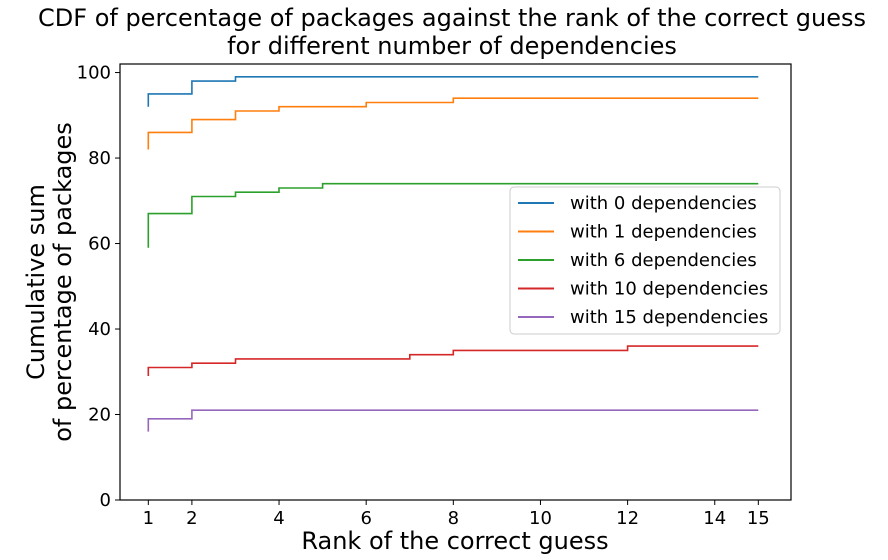  Describe the element at coordinates (148, 518) in the screenshot. I see `x-tick-label: 1` at that location.